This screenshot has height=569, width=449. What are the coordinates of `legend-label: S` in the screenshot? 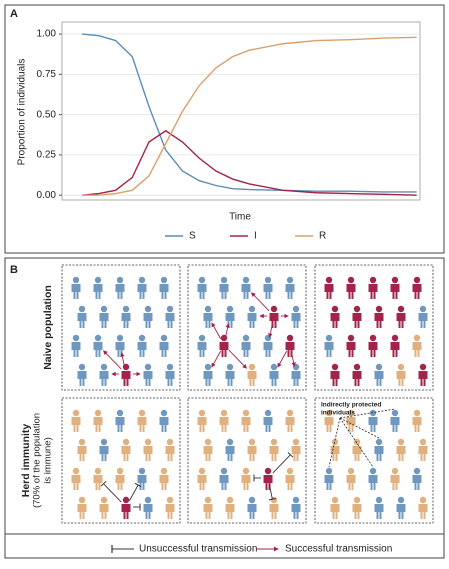 It's located at (192, 236).